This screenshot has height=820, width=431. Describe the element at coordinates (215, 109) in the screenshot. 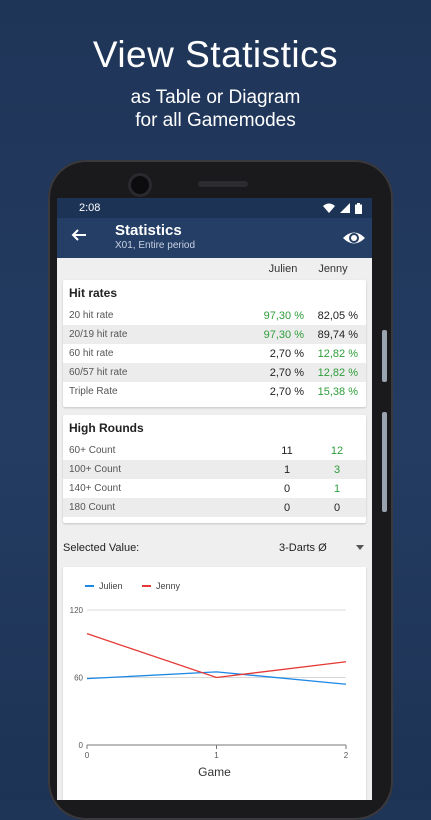

I see `promo-subtitle: as Table or Diagram for all Gamemodes` at that location.